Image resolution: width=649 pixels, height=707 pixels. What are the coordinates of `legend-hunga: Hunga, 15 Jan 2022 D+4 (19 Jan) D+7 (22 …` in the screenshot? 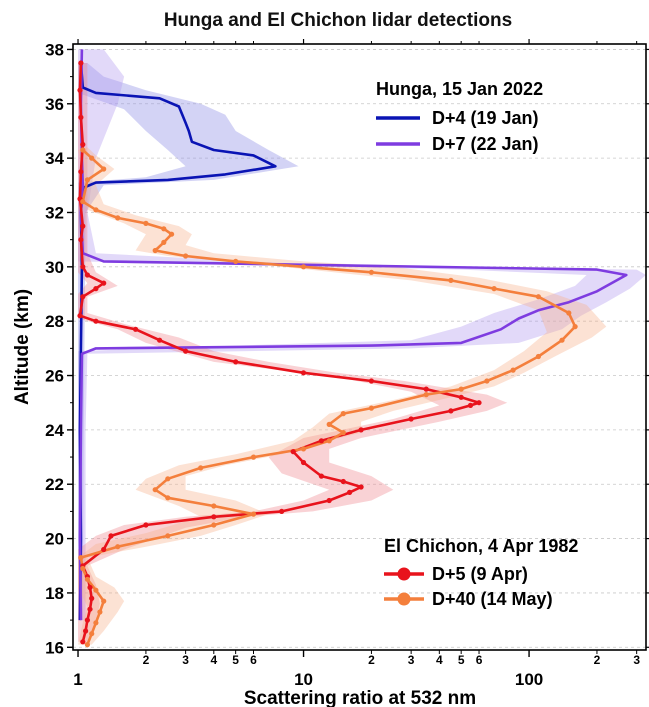 It's located at (459, 116).